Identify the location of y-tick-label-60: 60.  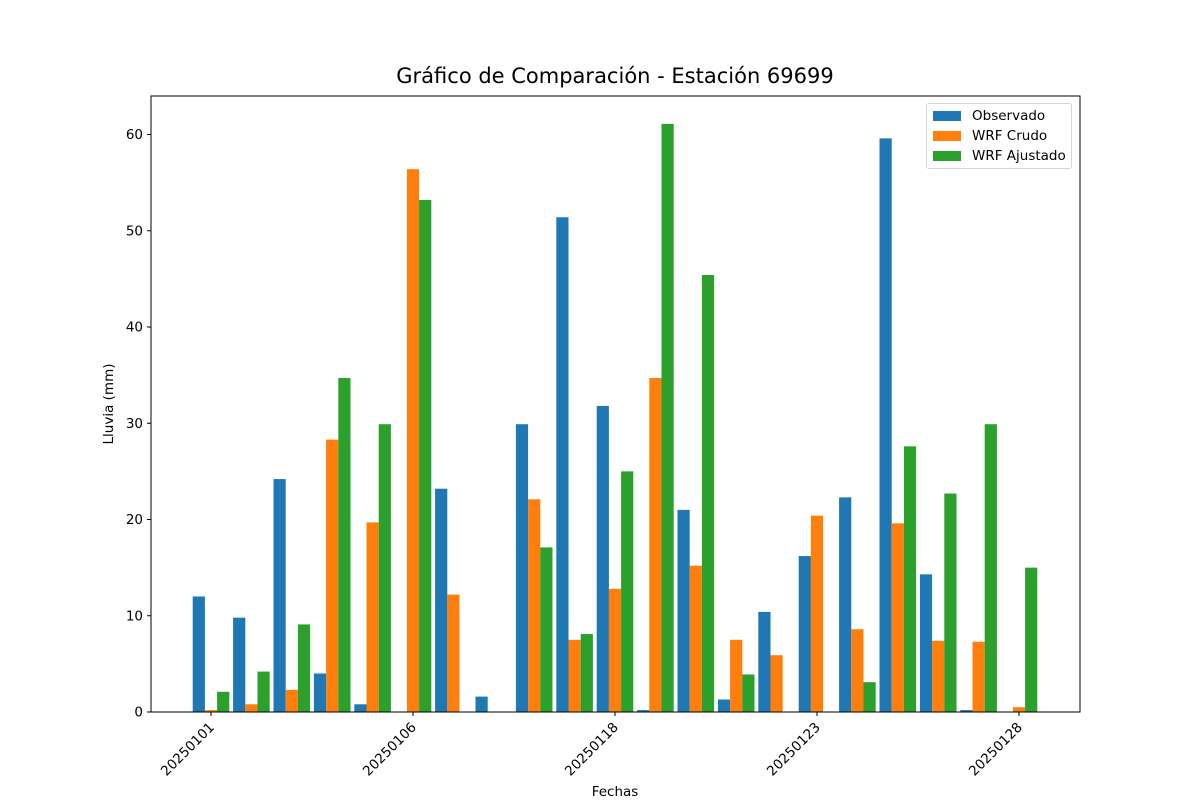
(134, 135).